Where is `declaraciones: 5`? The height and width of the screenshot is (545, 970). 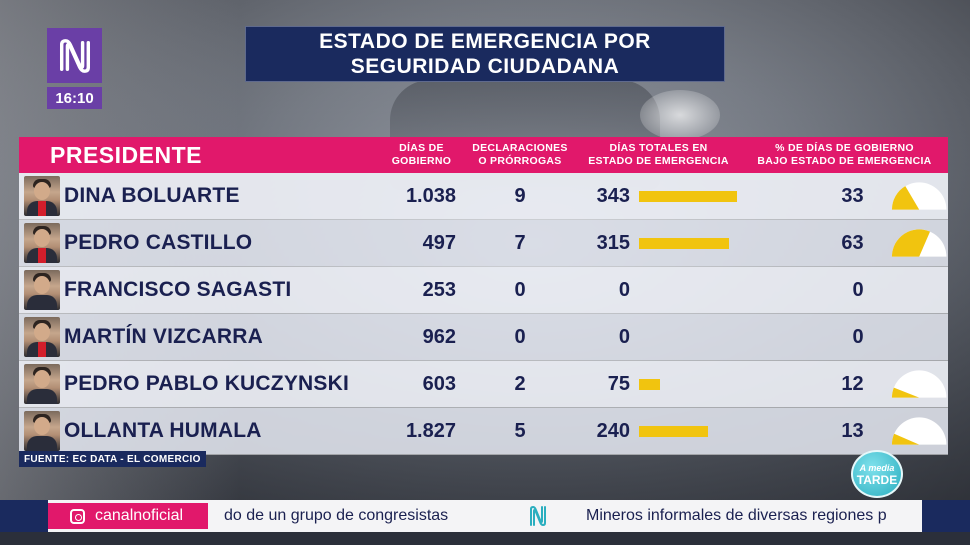
declaraciones: 5 is located at coordinates (520, 431).